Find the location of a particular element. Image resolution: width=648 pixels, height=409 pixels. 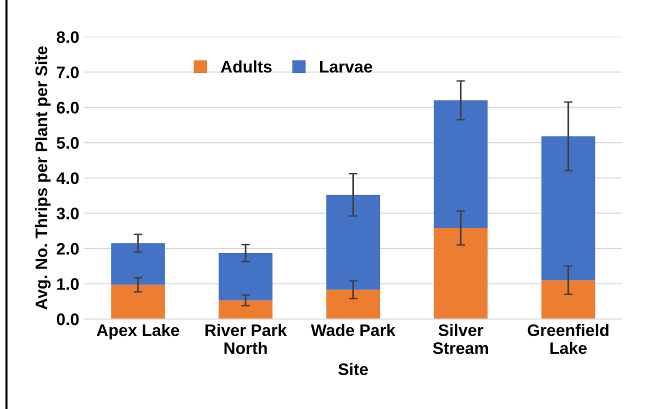

y-tick-label: 0.0 is located at coordinates (67, 319).